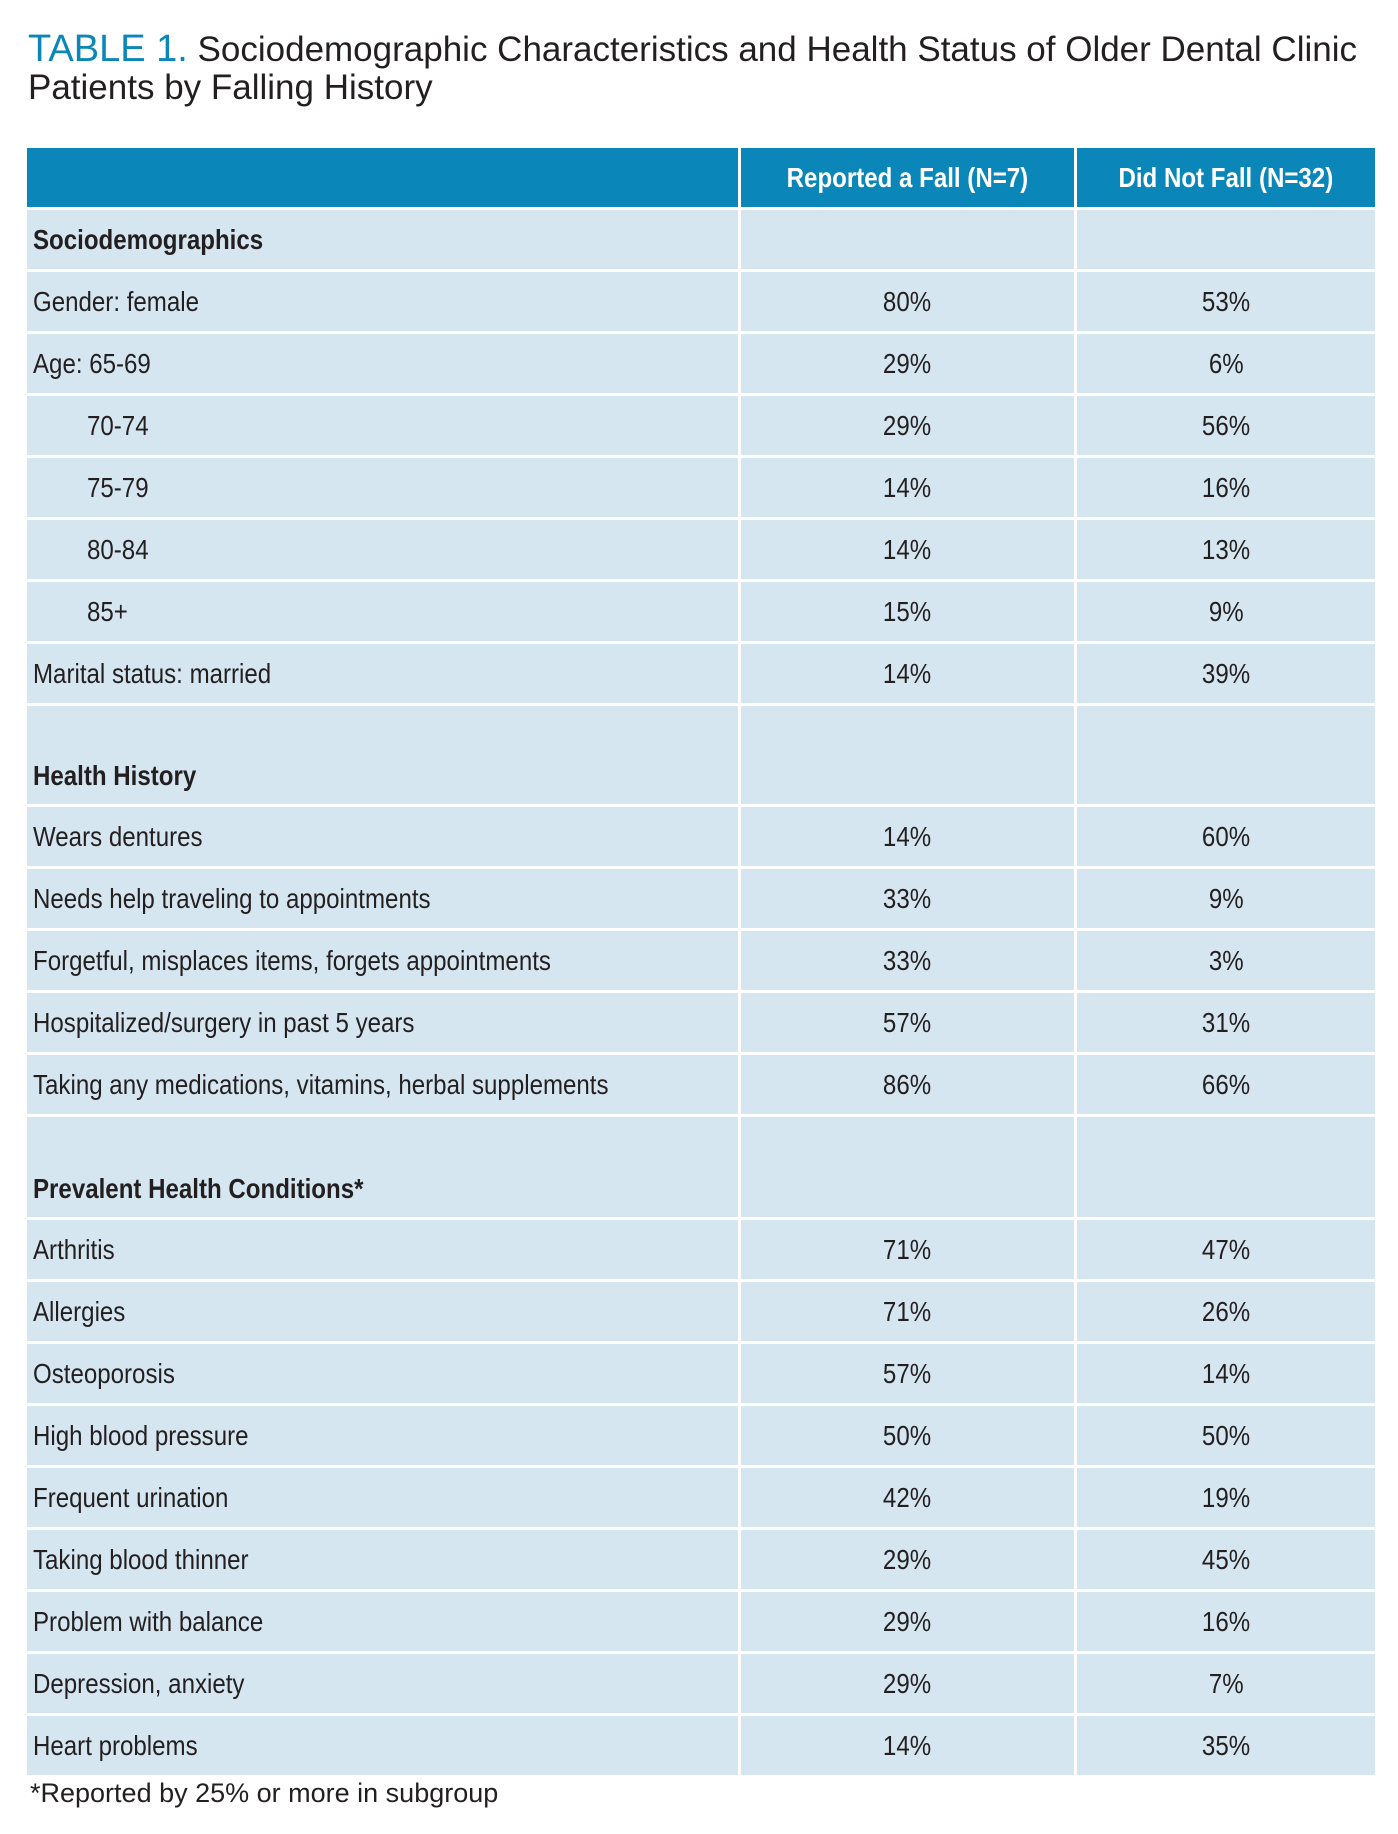 This screenshot has height=1834, width=1398. I want to click on table-row: Arthritis 71% 47%, so click(701, 1249).